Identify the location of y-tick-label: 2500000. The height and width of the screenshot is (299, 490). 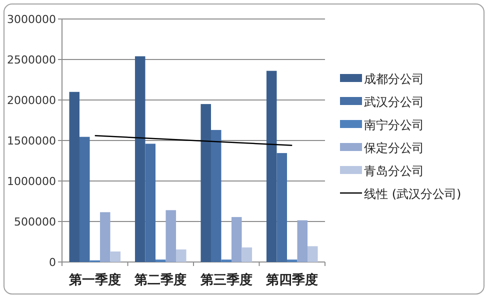
(31, 60).